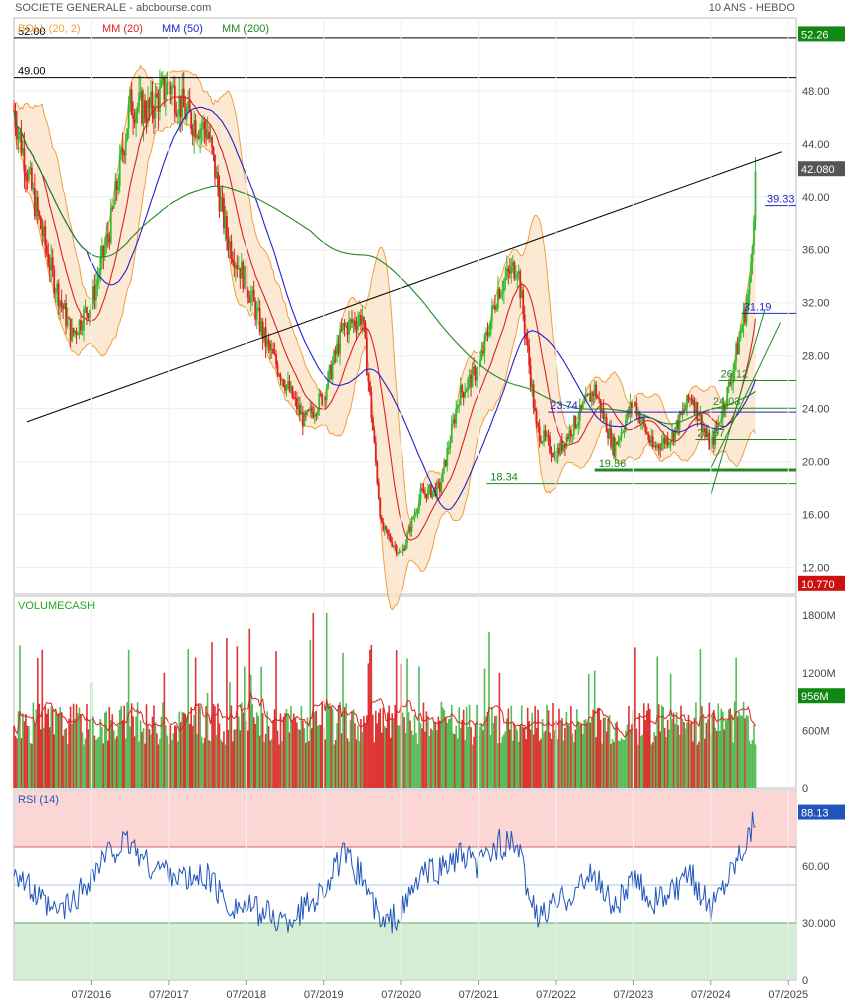 This screenshot has width=845, height=1004. Describe the element at coordinates (805, 981) in the screenshot. I see `rsi-tick-label: 0` at that location.